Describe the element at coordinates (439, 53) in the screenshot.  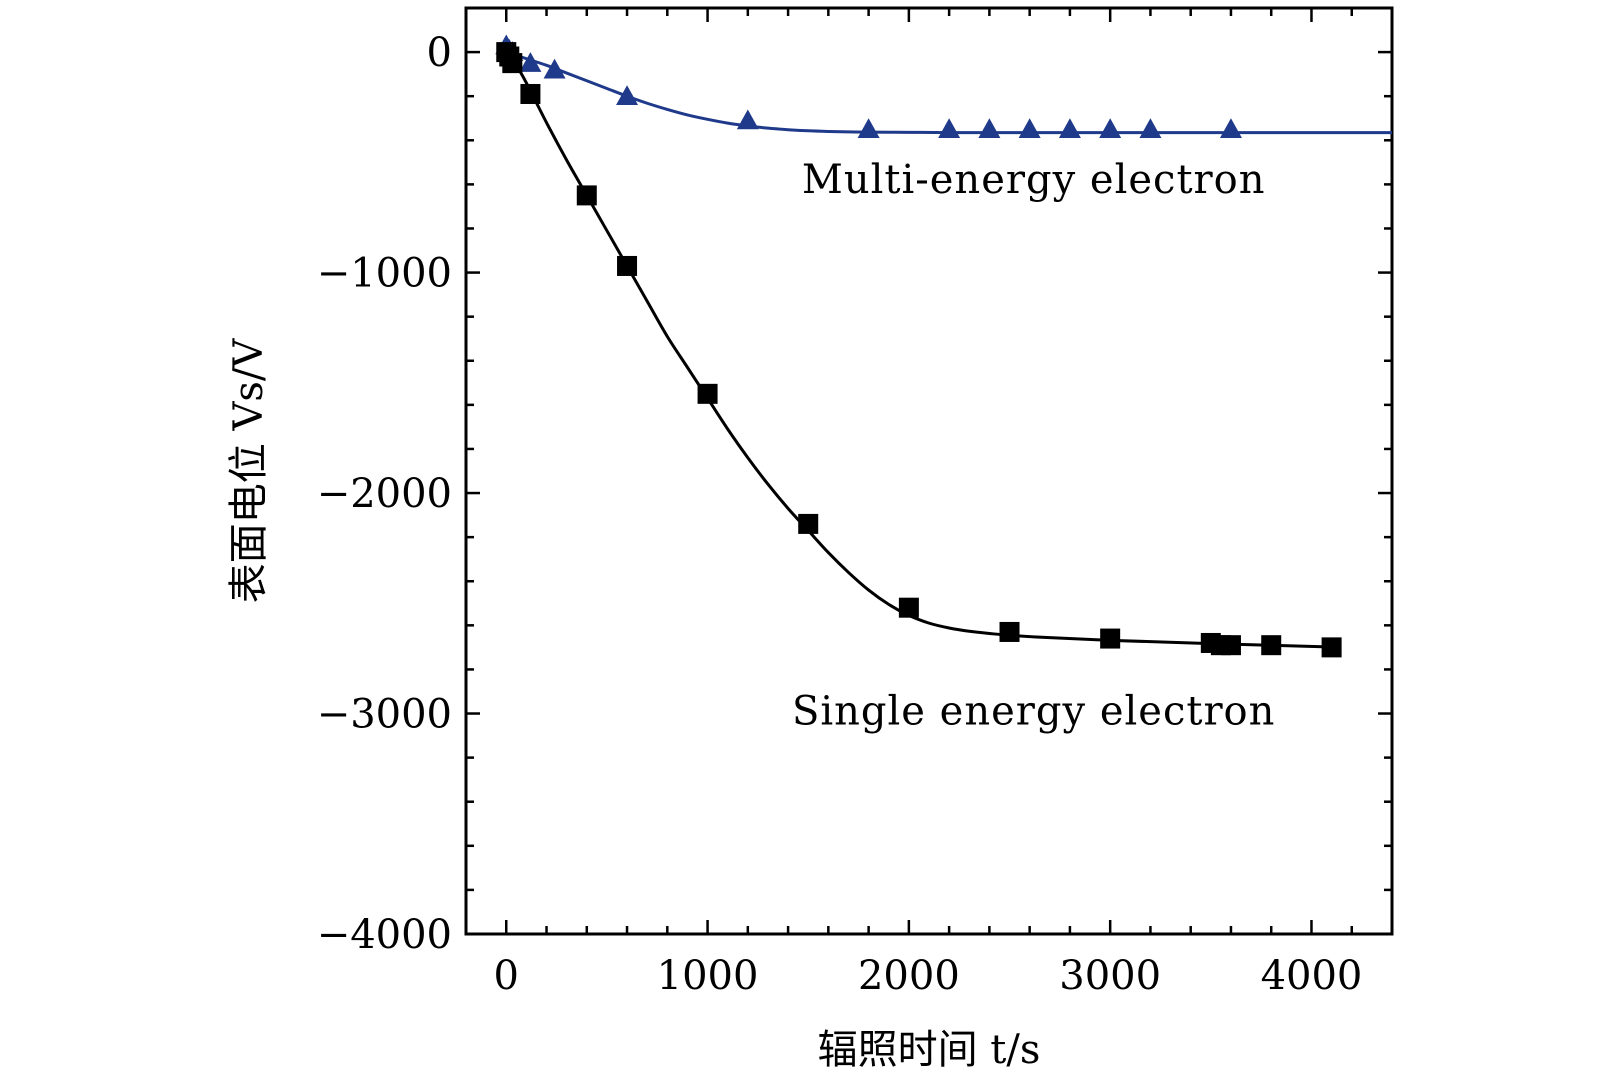
I see `y-tick-label: 0` at that location.